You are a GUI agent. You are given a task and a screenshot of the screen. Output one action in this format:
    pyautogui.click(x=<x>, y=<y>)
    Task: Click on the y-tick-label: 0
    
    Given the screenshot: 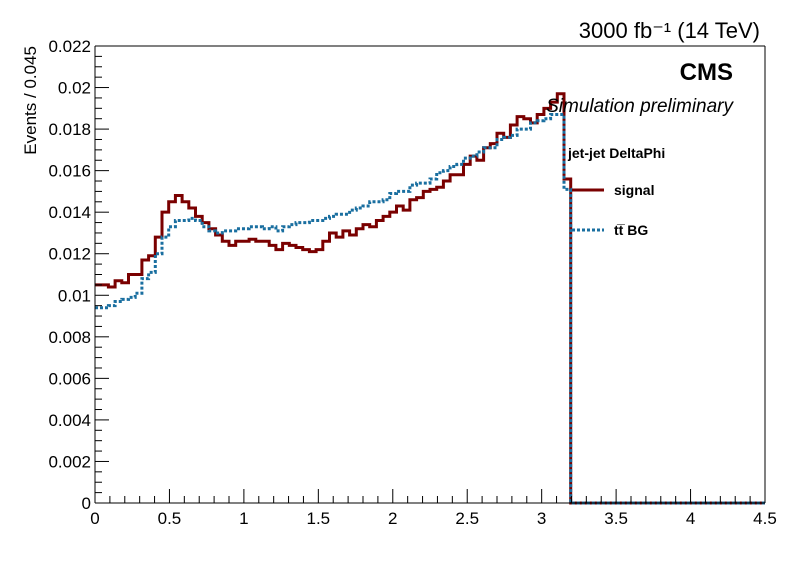 What is the action you would take?
    pyautogui.click(x=86, y=503)
    